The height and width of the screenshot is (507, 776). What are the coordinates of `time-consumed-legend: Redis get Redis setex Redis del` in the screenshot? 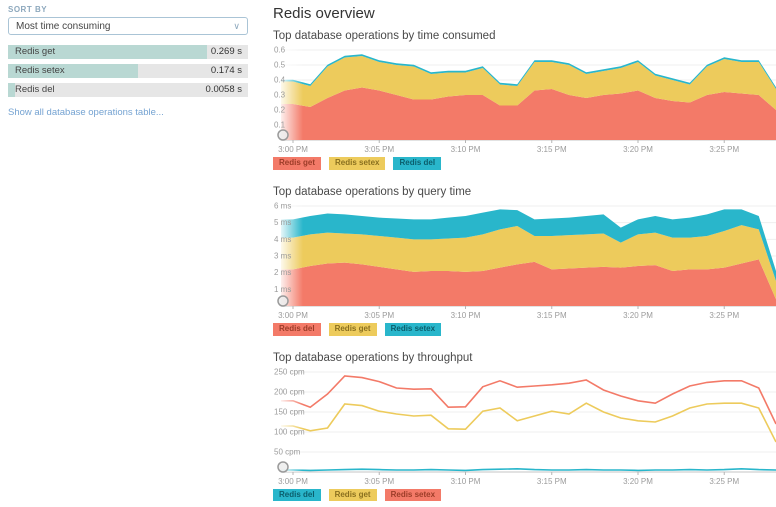 It's located at (524, 163).